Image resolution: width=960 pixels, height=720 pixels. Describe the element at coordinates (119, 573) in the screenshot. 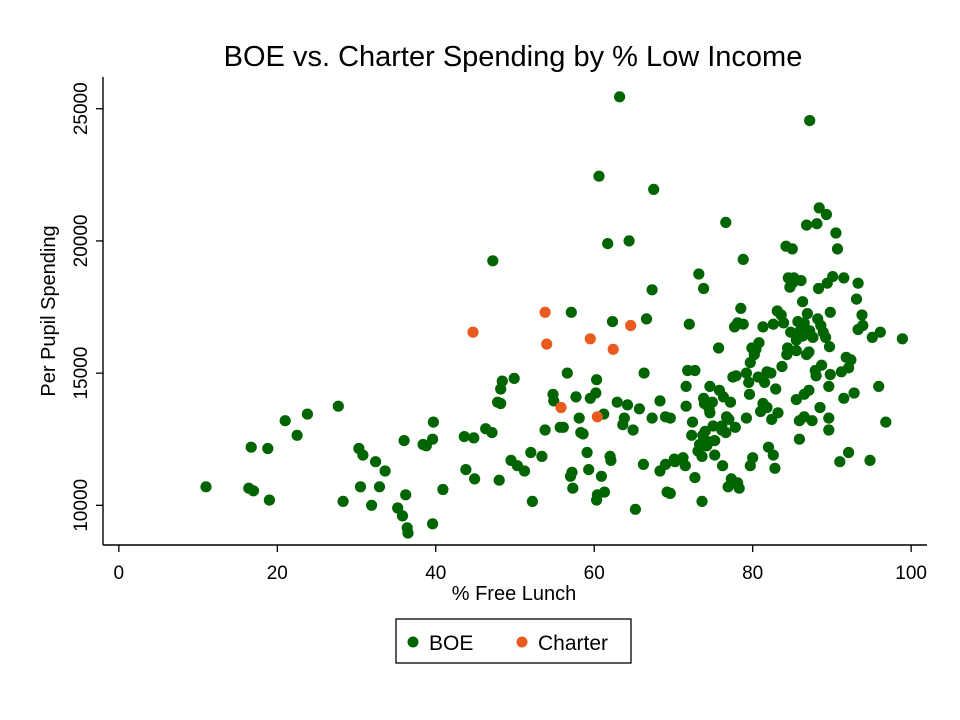

I see `x-tick-label: 0` at that location.